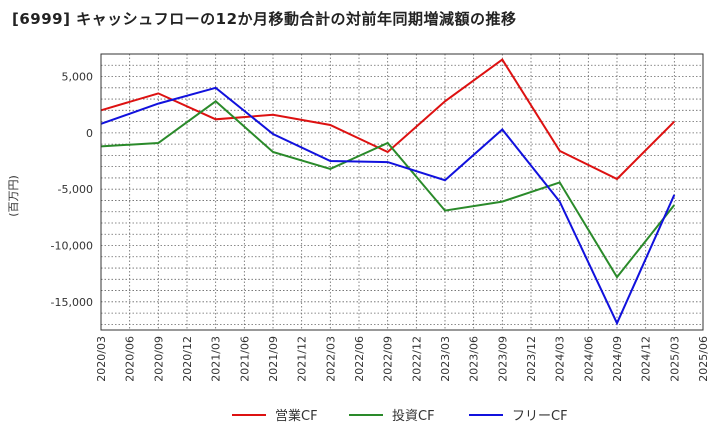 The image size is (720, 440). What do you see at coordinates (244, 359) in the screenshot?
I see `x-tick-label: 2021/06` at bounding box center [244, 359].